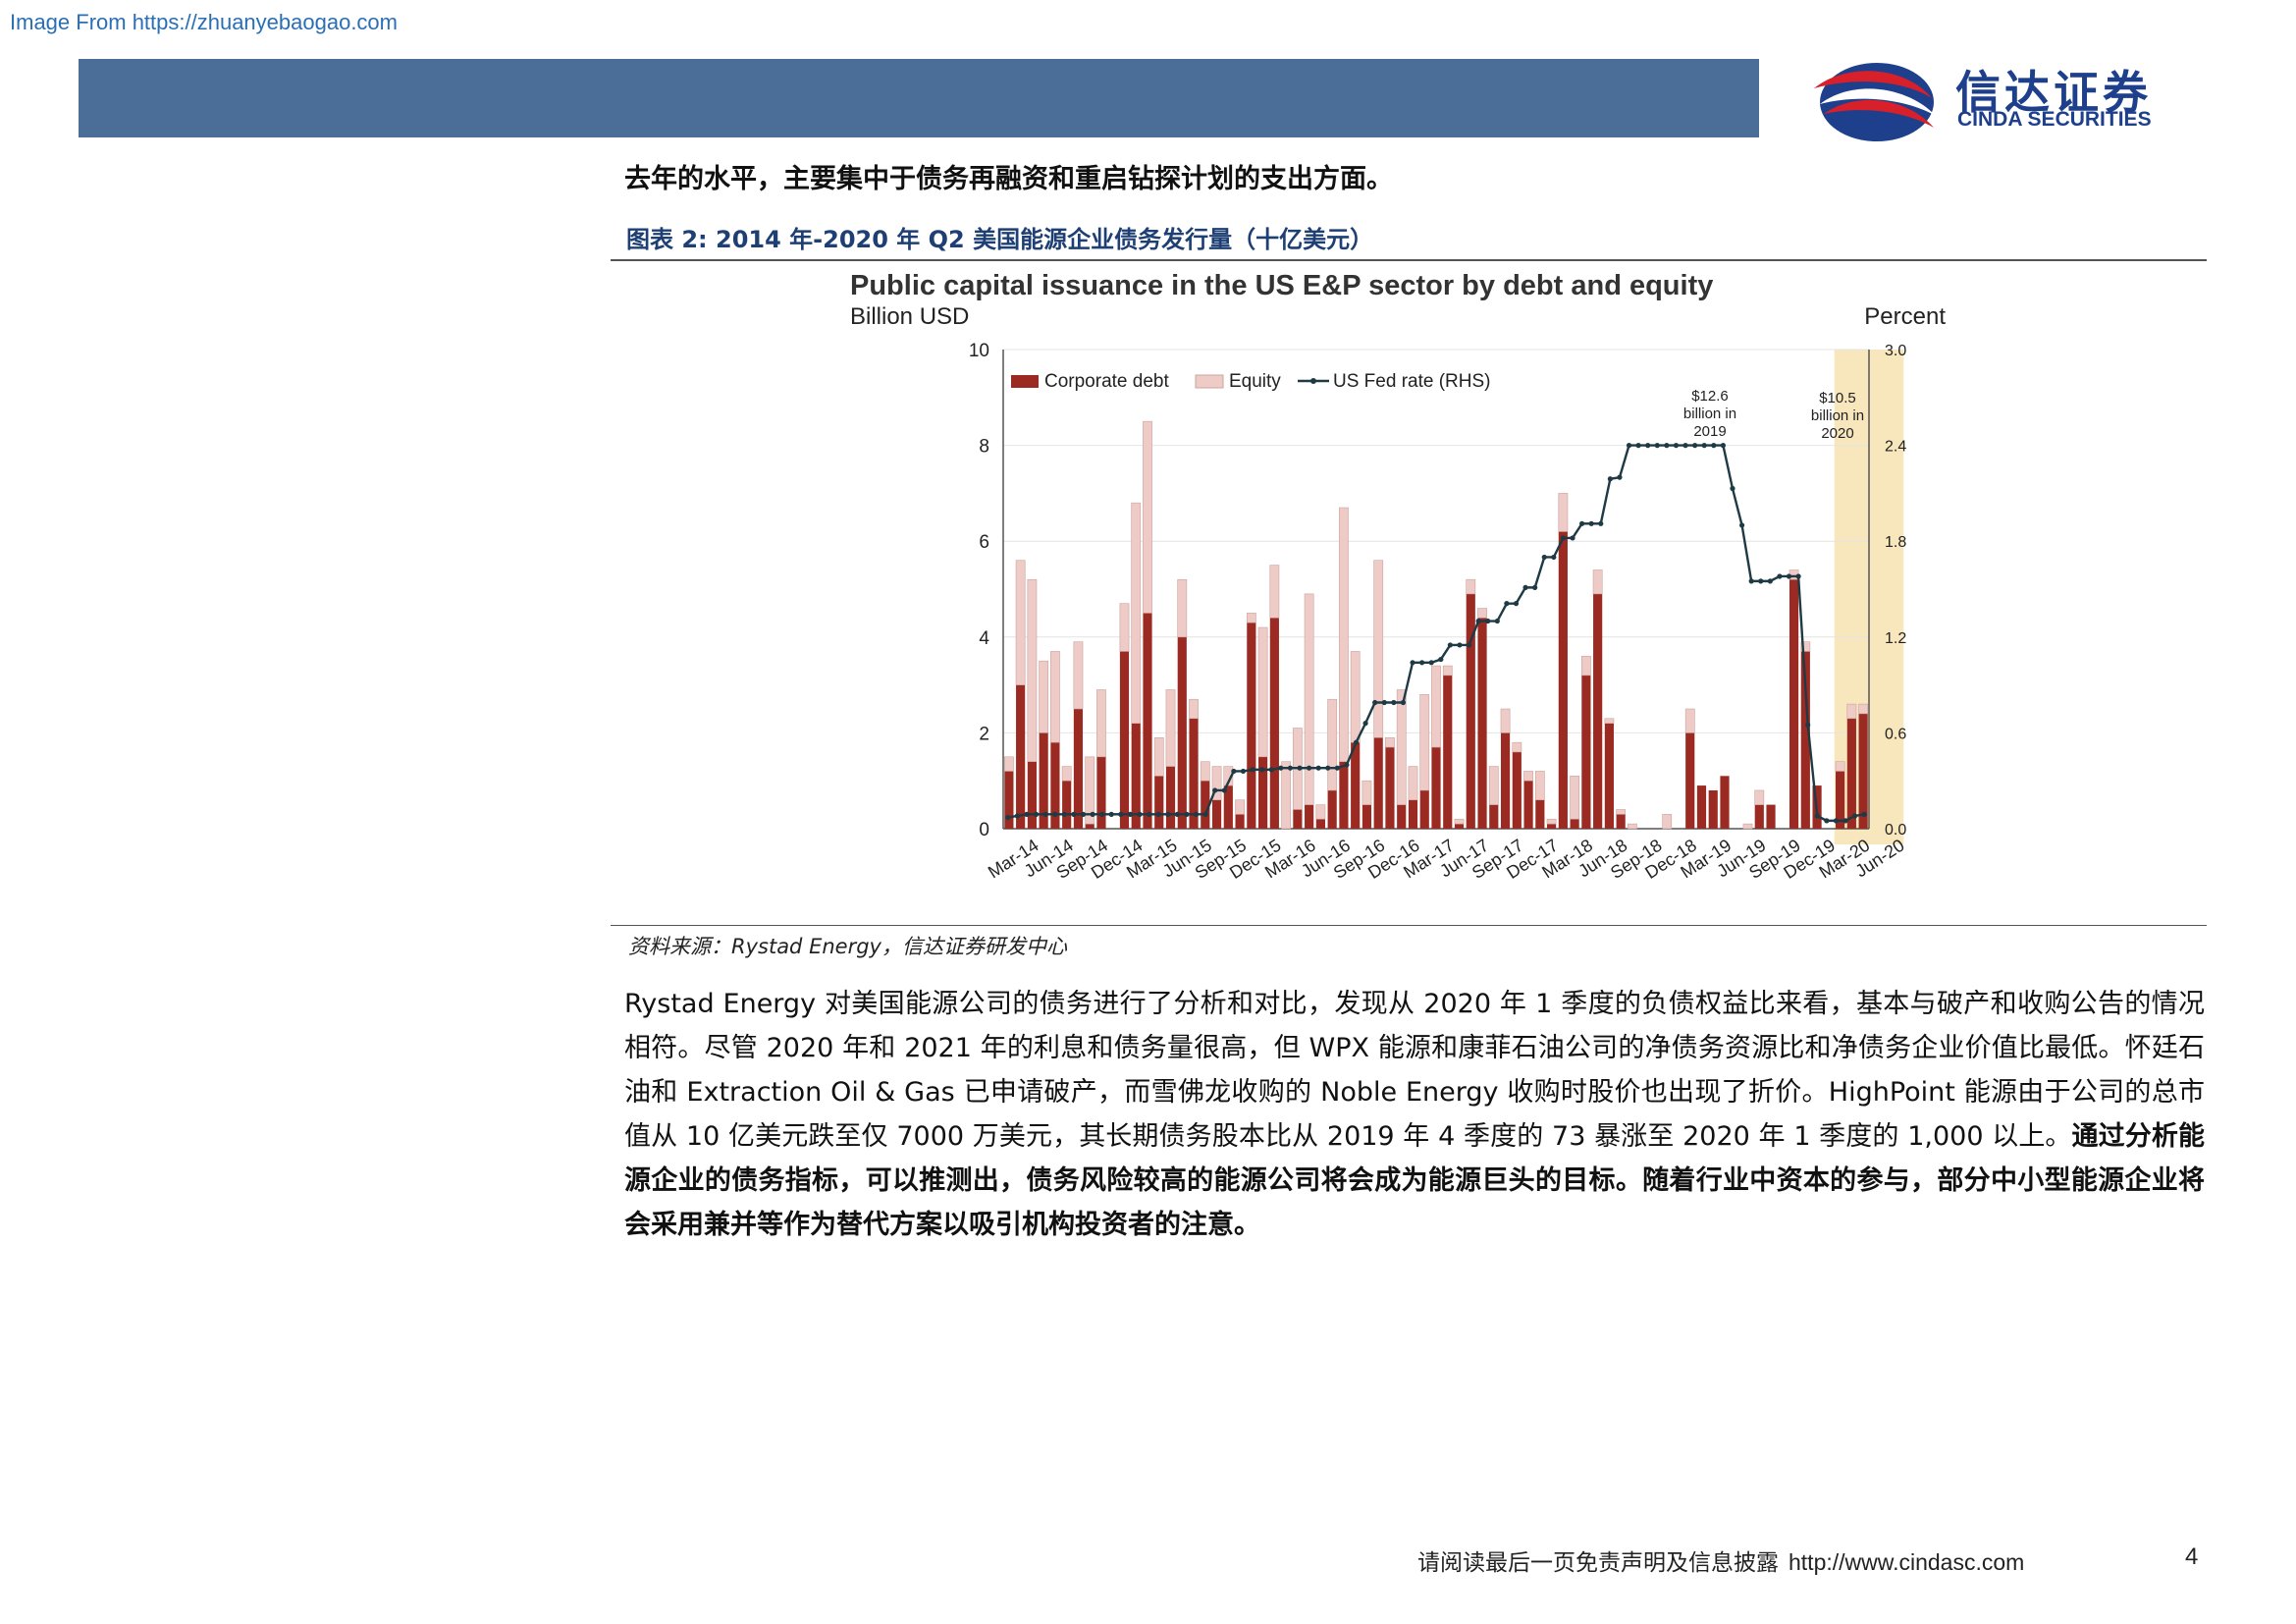  Describe the element at coordinates (848, 946) in the screenshot. I see `figure-source: 资料来源：Rystad Energy，信达证券研发中心` at that location.